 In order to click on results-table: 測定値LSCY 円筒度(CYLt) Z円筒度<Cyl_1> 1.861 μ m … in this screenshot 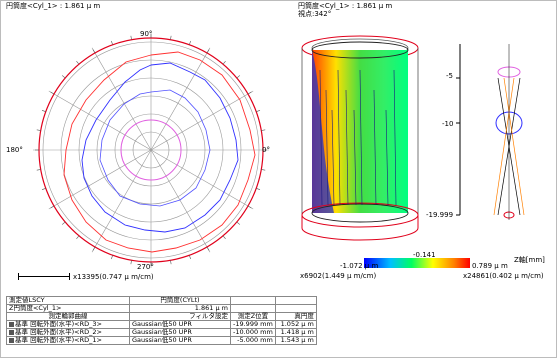, I will do `click(161, 320)`.